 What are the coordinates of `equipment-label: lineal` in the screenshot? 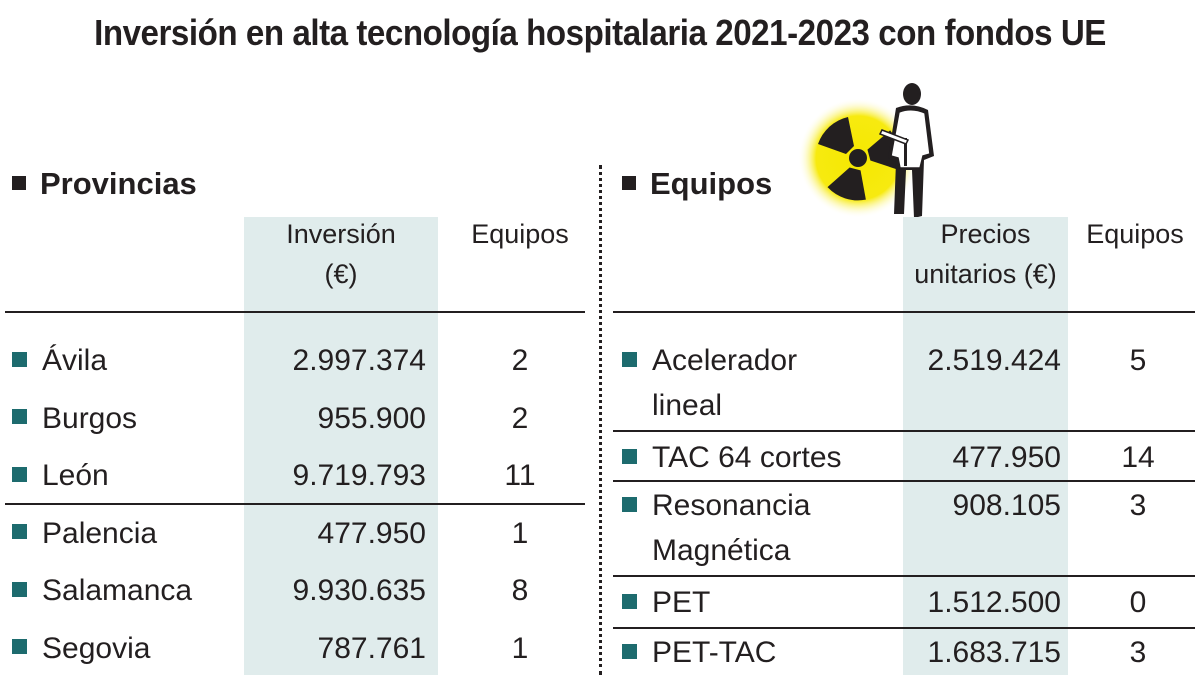 It's located at (687, 405).